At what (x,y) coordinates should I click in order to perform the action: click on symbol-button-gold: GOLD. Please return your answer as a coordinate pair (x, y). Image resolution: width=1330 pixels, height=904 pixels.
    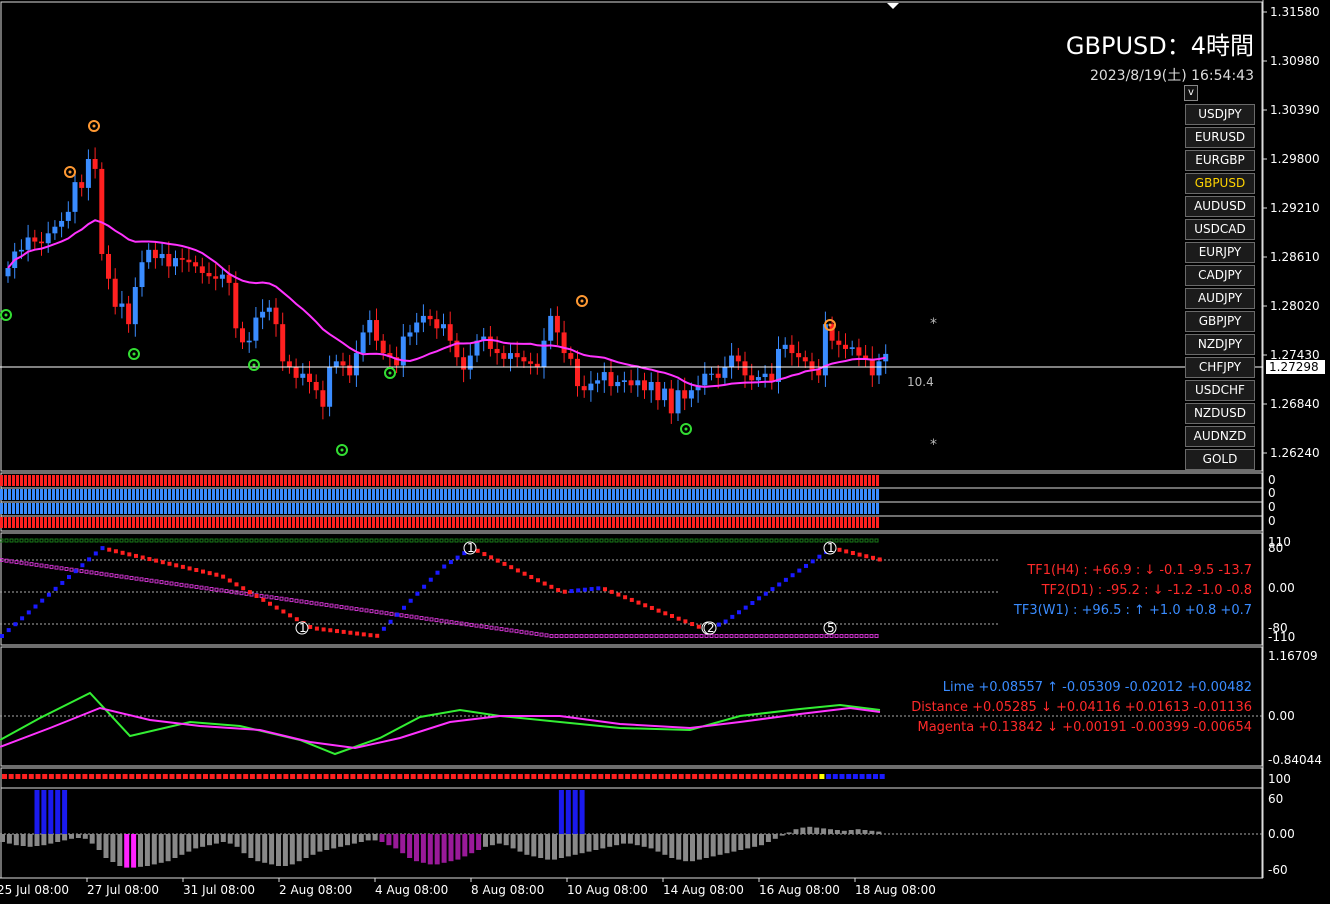
    Looking at the image, I should click on (1220, 459).